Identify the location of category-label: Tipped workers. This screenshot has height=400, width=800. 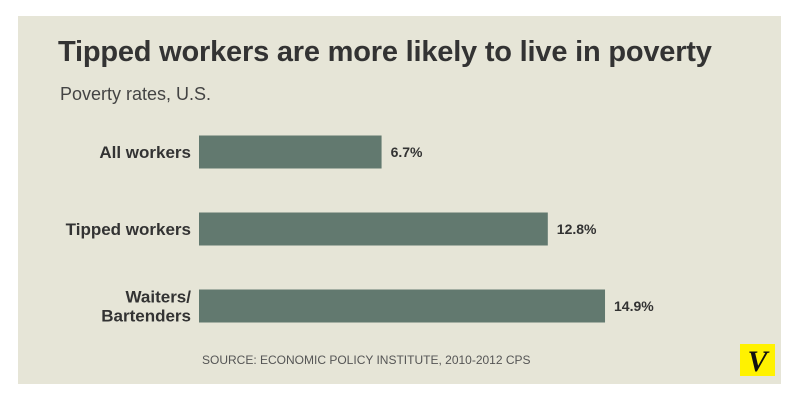
(128, 229).